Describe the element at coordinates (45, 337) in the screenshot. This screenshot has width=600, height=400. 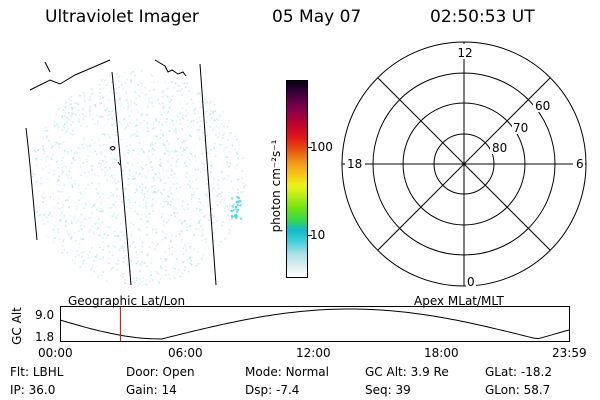
I see `altitude-ytick-min: 1.8` at that location.